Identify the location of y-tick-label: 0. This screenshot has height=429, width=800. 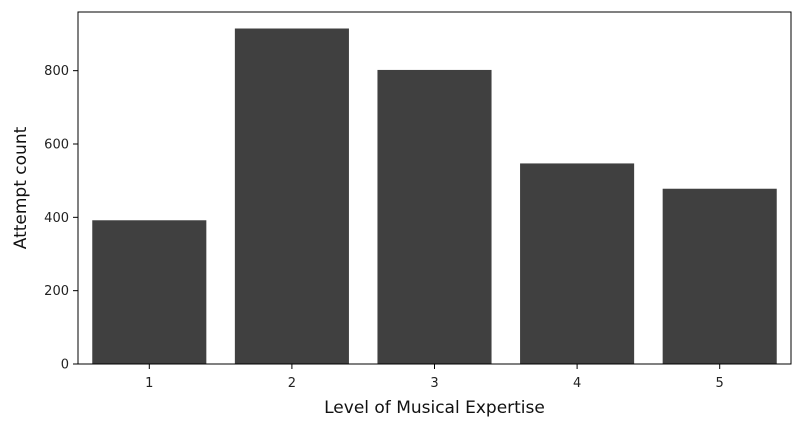
(65, 365).